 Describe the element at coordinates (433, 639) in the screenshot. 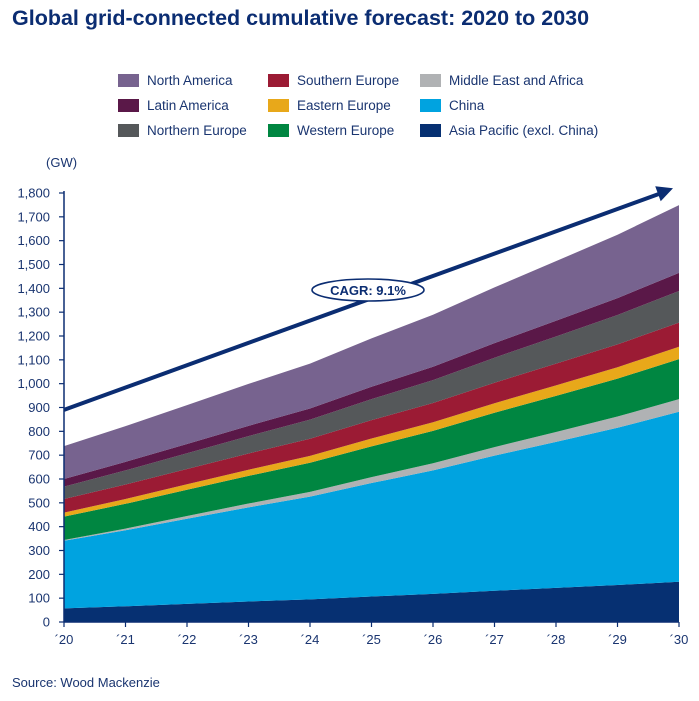

I see `x-tick-label: ´26` at that location.